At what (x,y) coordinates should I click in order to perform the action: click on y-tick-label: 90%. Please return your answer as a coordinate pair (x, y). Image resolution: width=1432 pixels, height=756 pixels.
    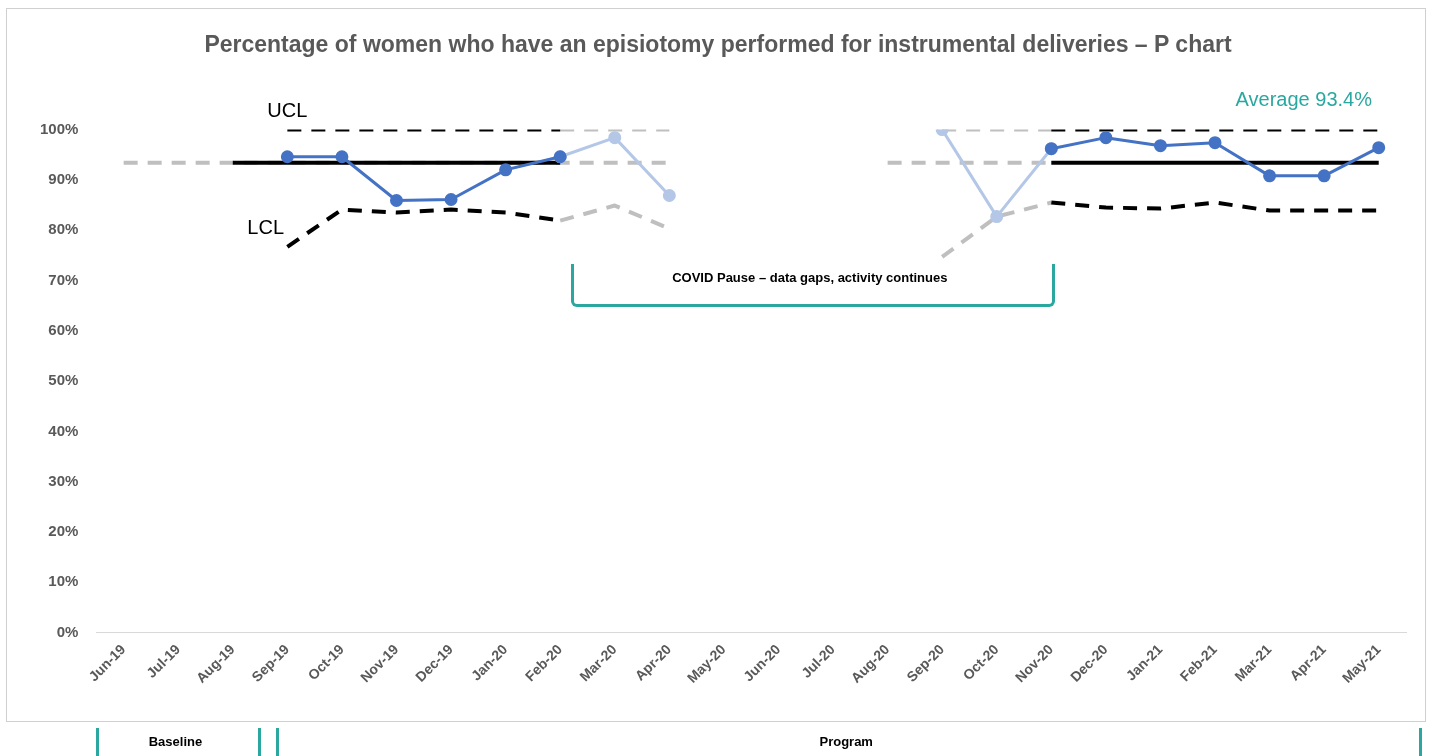
    Looking at the image, I should click on (63, 179).